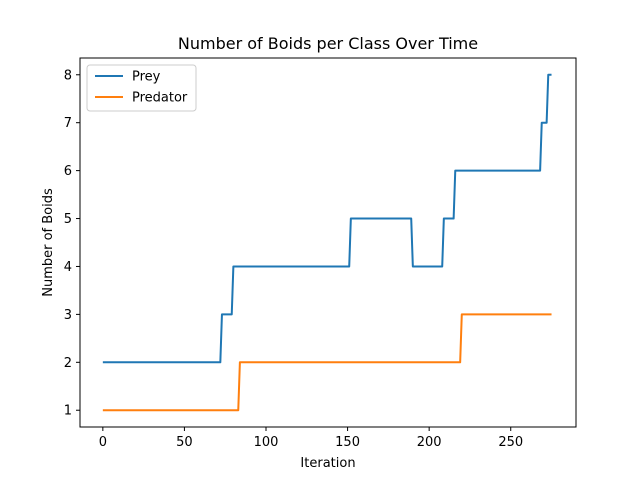 The image size is (640, 480). Describe the element at coordinates (327, 362) in the screenshot. I see `series-line-predator` at that location.